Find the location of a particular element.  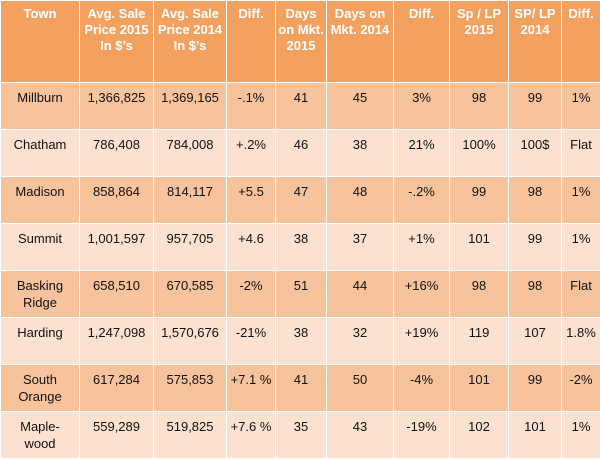

cell-avg-sale-2015: 1,366,825 is located at coordinates (117, 106).